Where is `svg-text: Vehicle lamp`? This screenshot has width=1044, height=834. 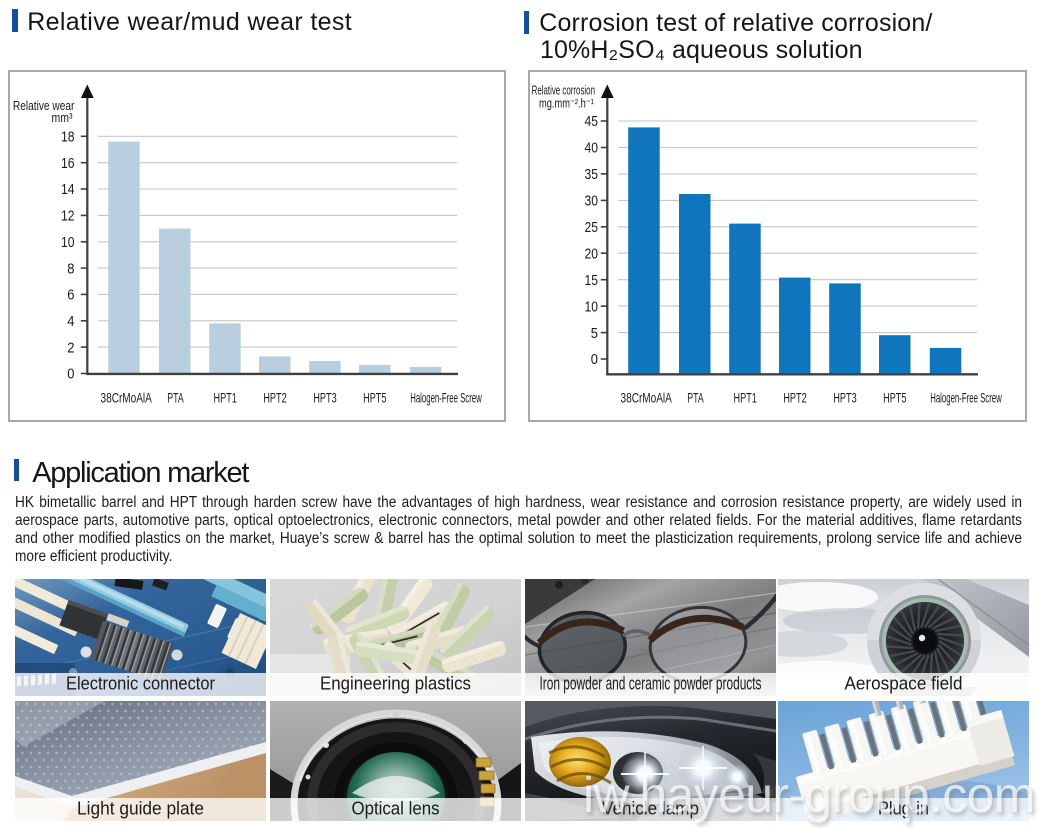 svg-text: Vehicle lamp is located at coordinates (650, 807).